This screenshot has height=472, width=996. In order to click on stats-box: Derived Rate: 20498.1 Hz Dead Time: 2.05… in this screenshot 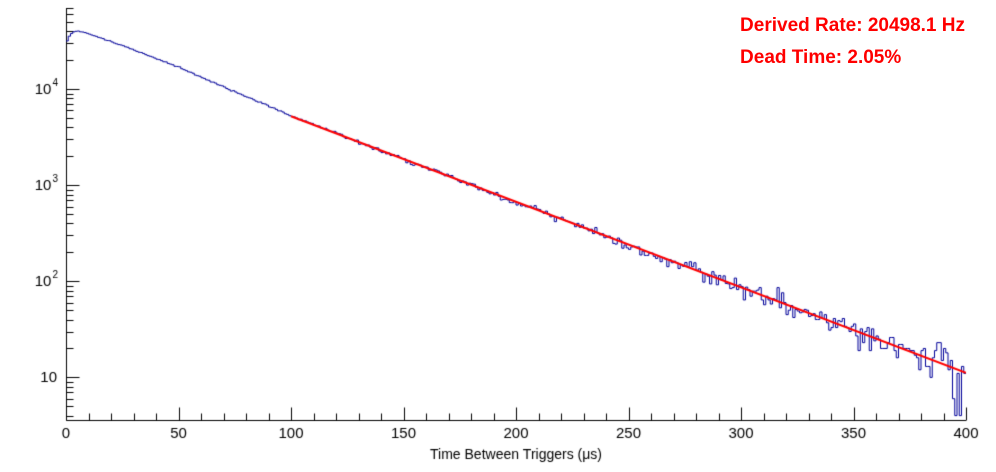, I will do `click(852, 42)`.